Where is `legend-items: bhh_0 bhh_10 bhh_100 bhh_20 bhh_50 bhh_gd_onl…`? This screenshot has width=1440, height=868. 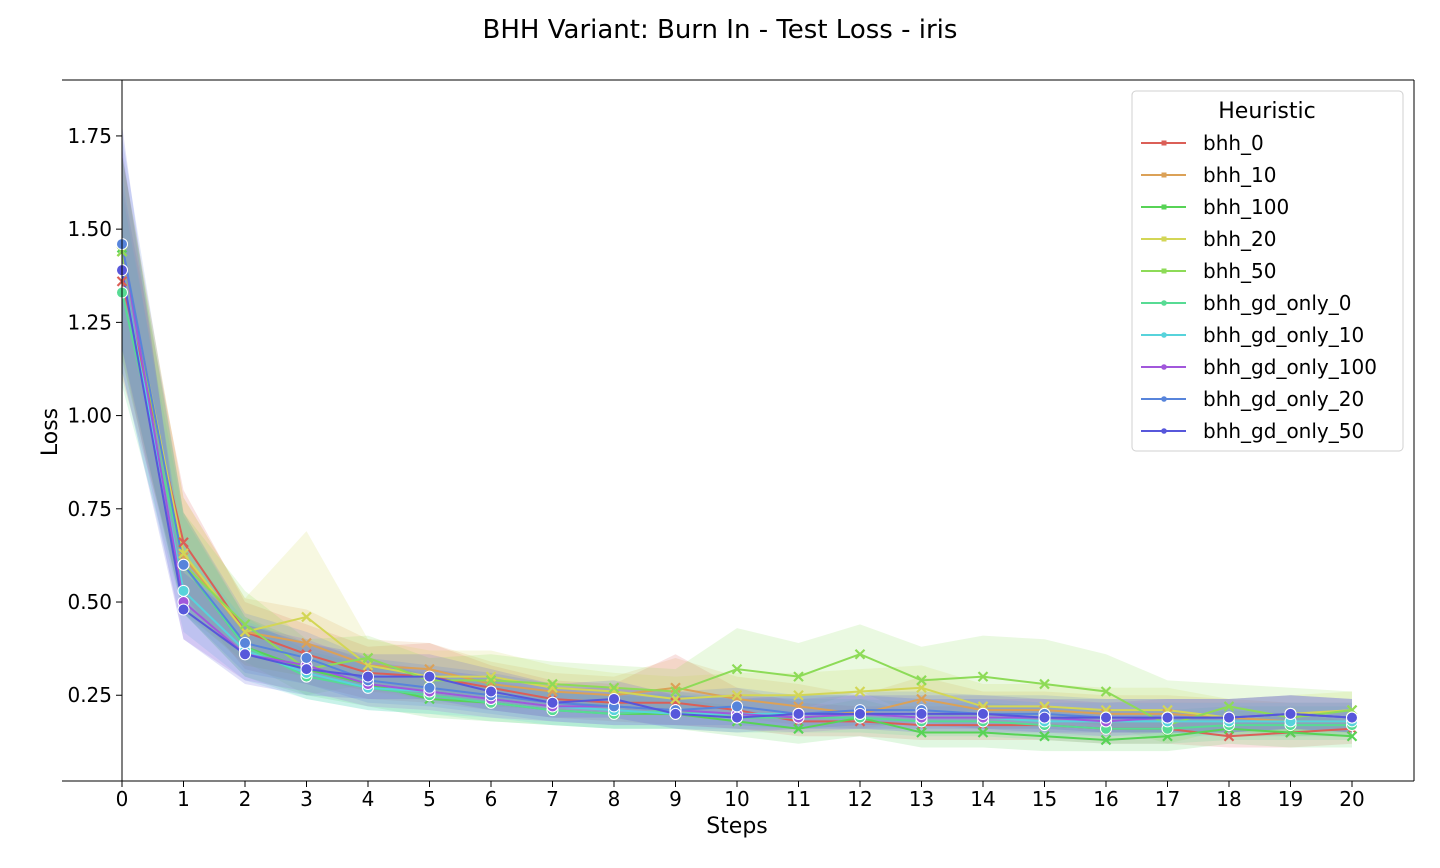 legend-items: bhh_0 bhh_10 bhh_100 bhh_20 bhh_50 bhh_gd_onl… is located at coordinates (1259, 287).